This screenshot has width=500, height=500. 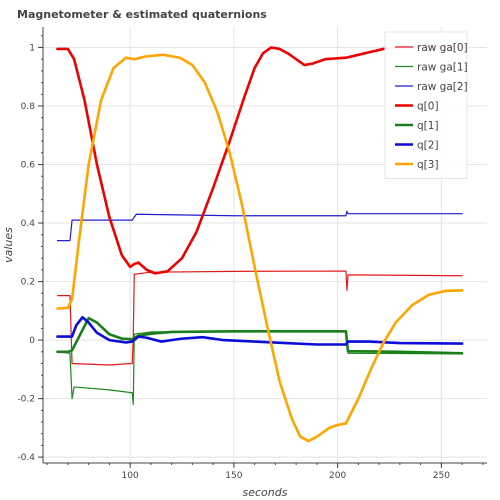 What do you see at coordinates (32, 341) in the screenshot?
I see `y-tick-label: 0` at bounding box center [32, 341].